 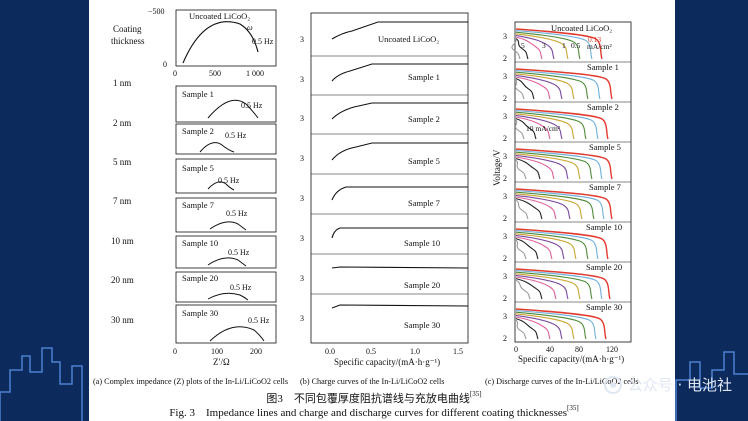 I want to click on discharge-label-s5: Sample 5, so click(x=605, y=147).